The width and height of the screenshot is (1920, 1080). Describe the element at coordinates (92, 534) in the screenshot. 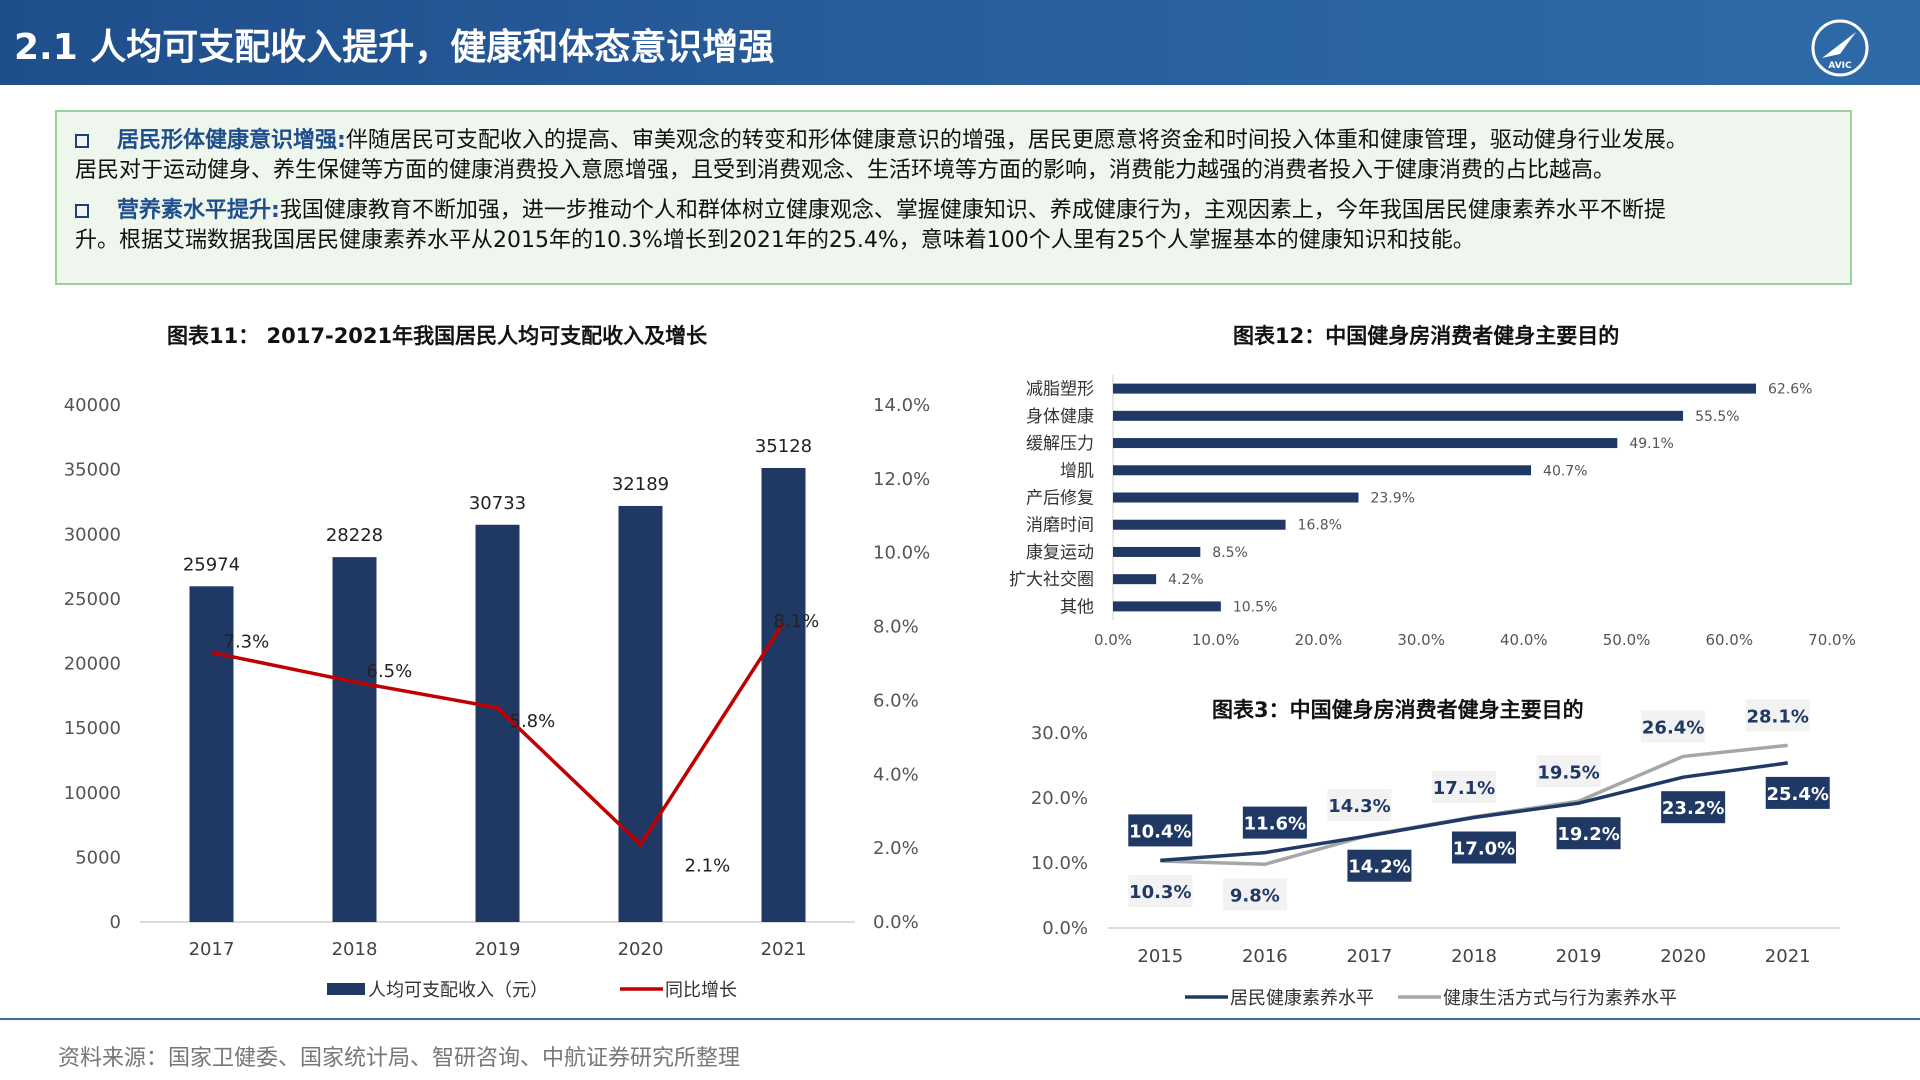

I see `y-tick-label: 30000` at that location.